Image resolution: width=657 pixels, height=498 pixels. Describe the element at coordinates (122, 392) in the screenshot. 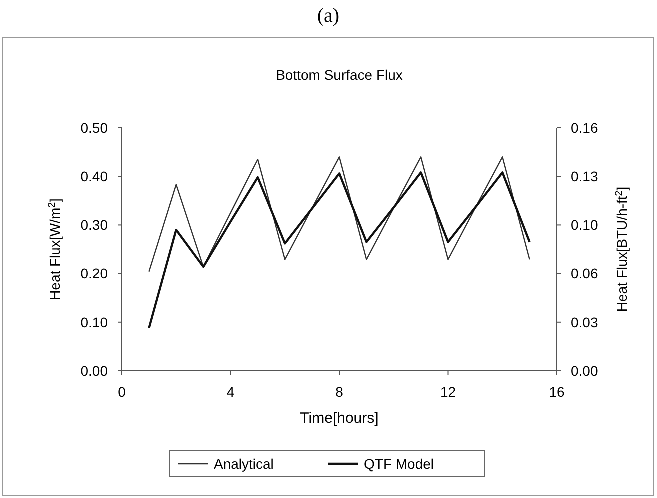

I see `x-tick-label: 0` at that location.